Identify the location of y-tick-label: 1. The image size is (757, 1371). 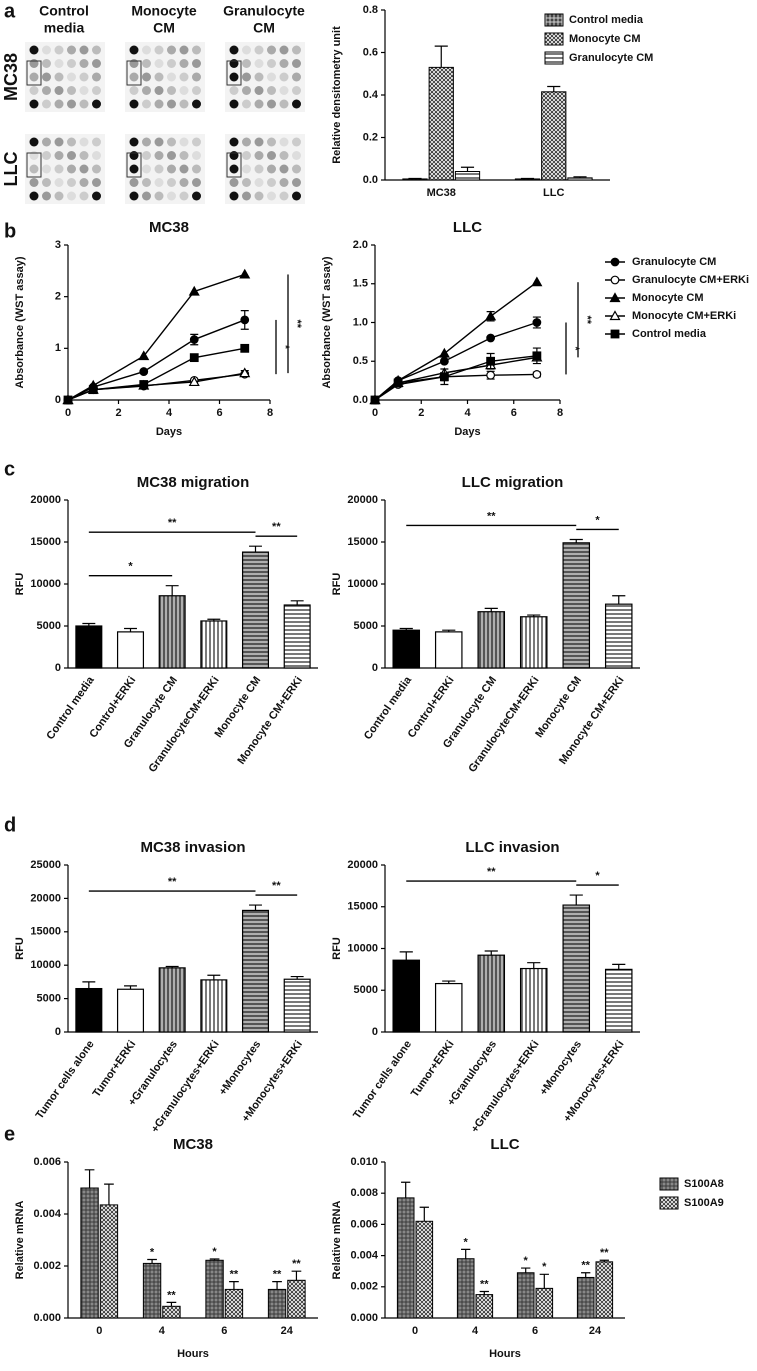
(58, 348).